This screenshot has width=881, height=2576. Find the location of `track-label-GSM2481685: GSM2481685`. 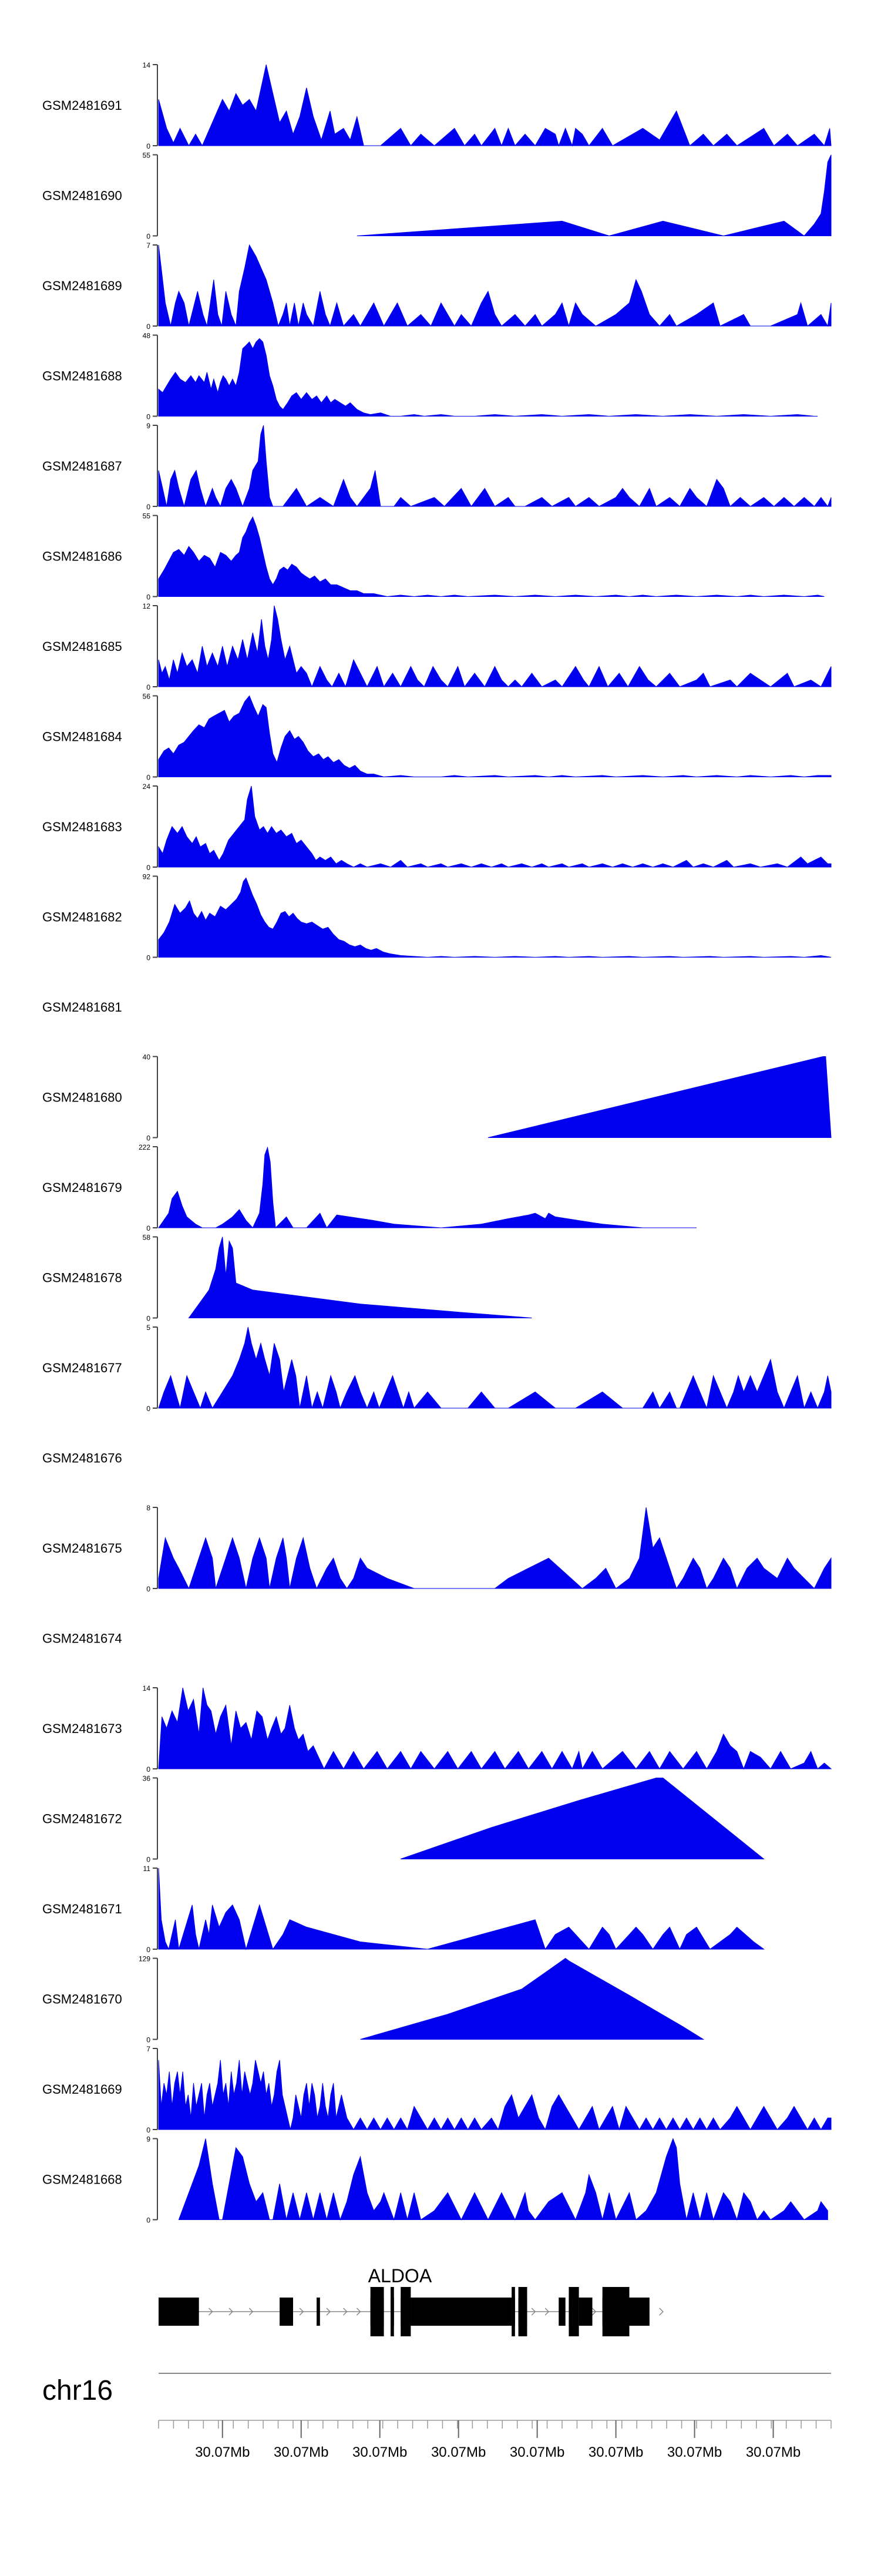

track-label-GSM2481685: GSM2481685 is located at coordinates (82, 646).